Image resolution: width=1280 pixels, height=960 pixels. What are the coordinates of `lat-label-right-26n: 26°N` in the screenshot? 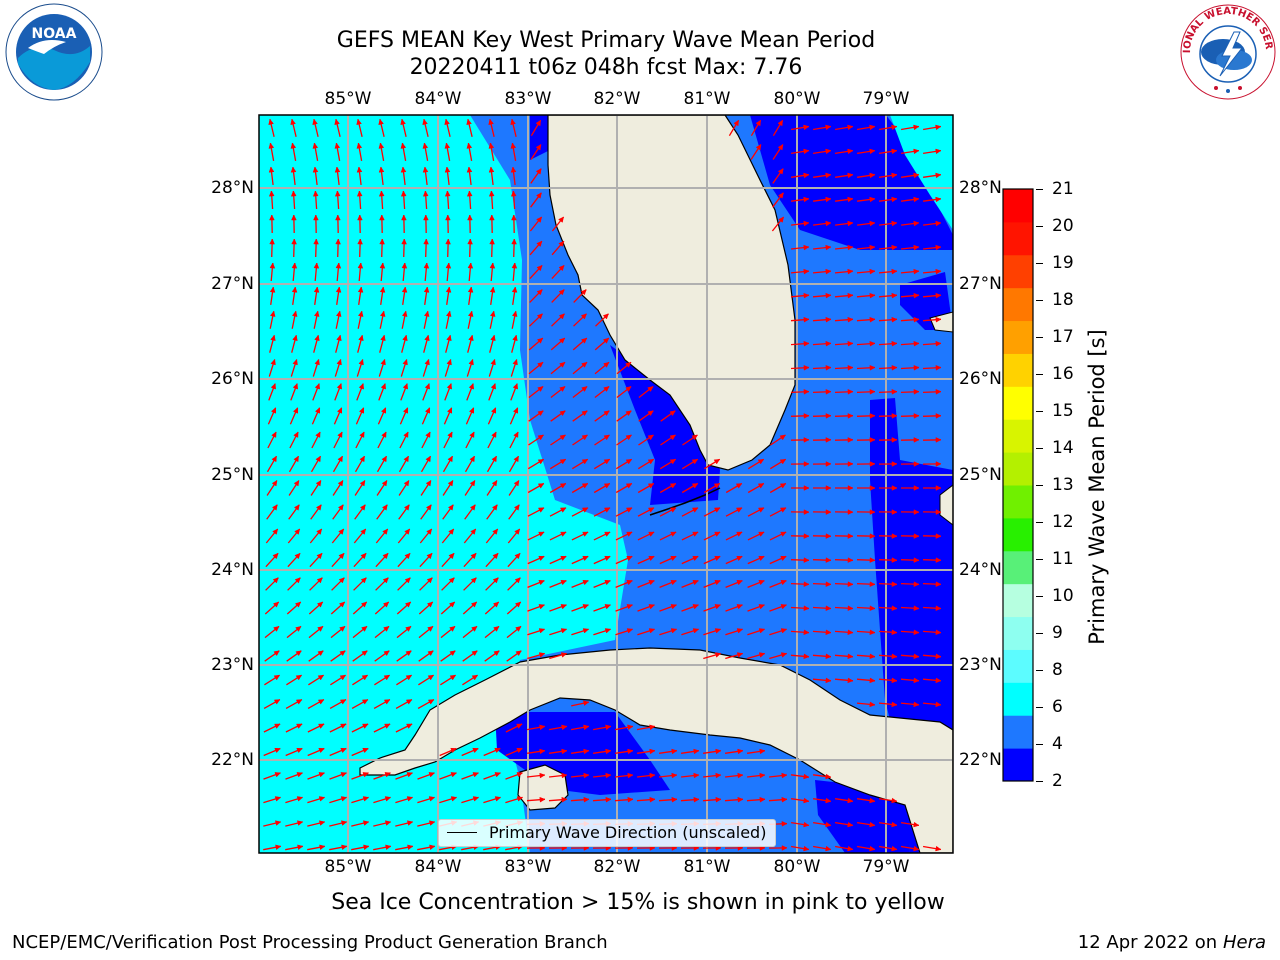 It's located at (980, 379).